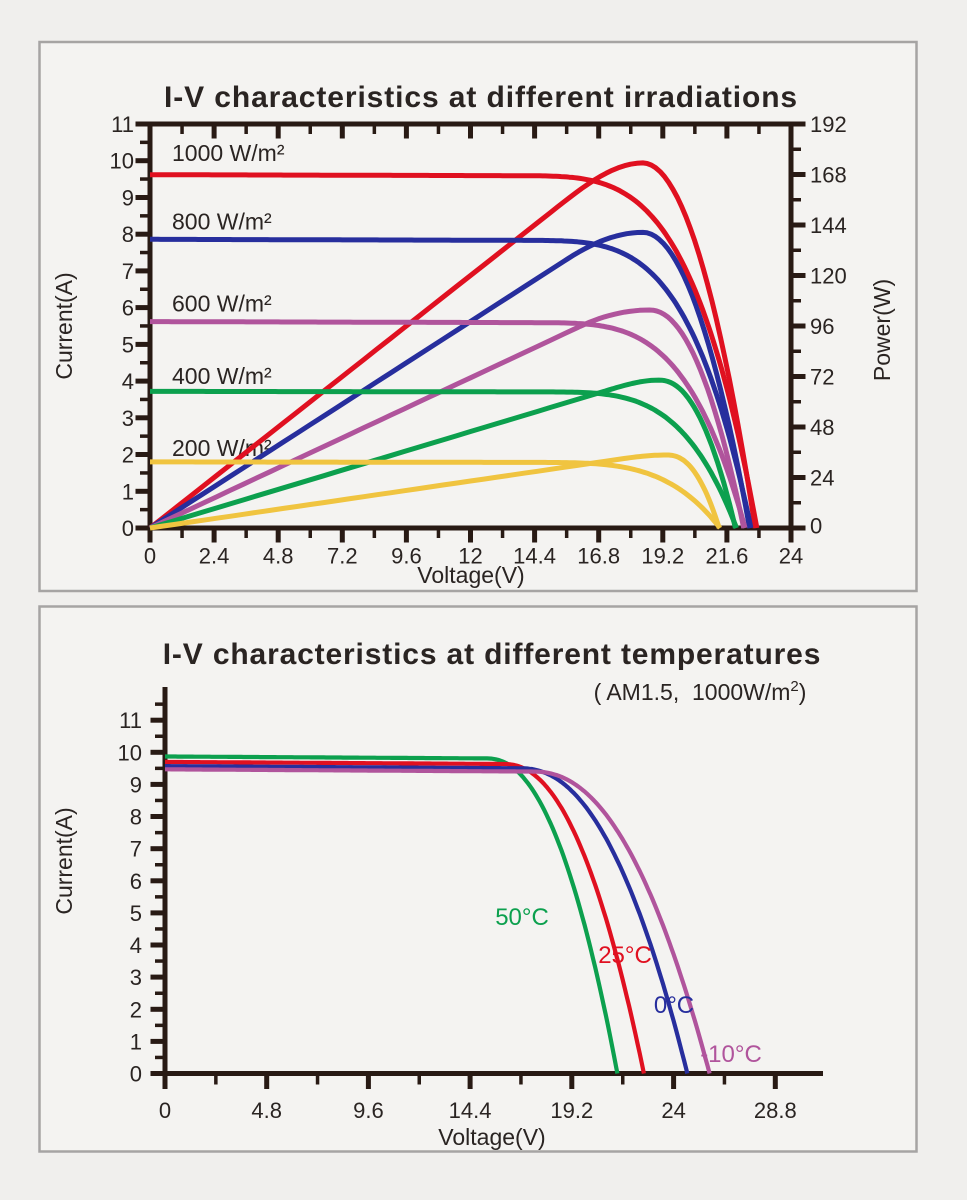 The height and width of the screenshot is (1200, 967). What do you see at coordinates (598, 556) in the screenshot?
I see `svg-text: 16.8` at bounding box center [598, 556].